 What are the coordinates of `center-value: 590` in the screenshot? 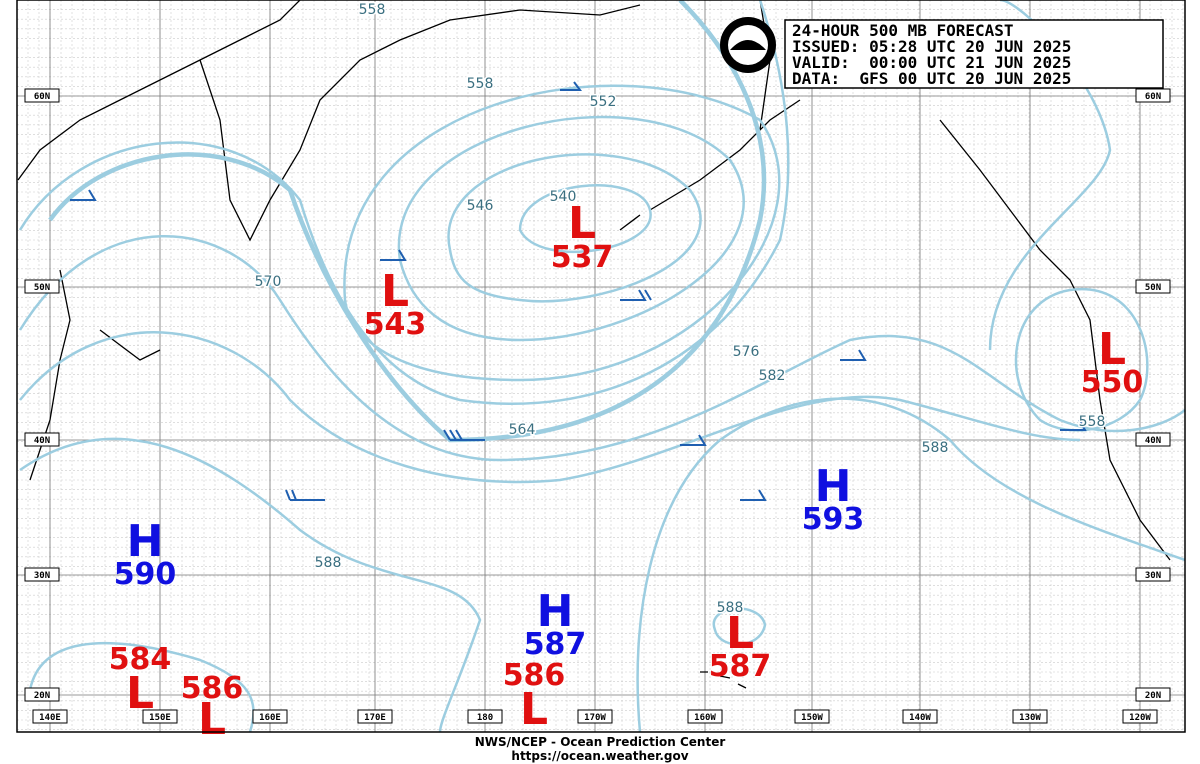 It's located at (145, 574).